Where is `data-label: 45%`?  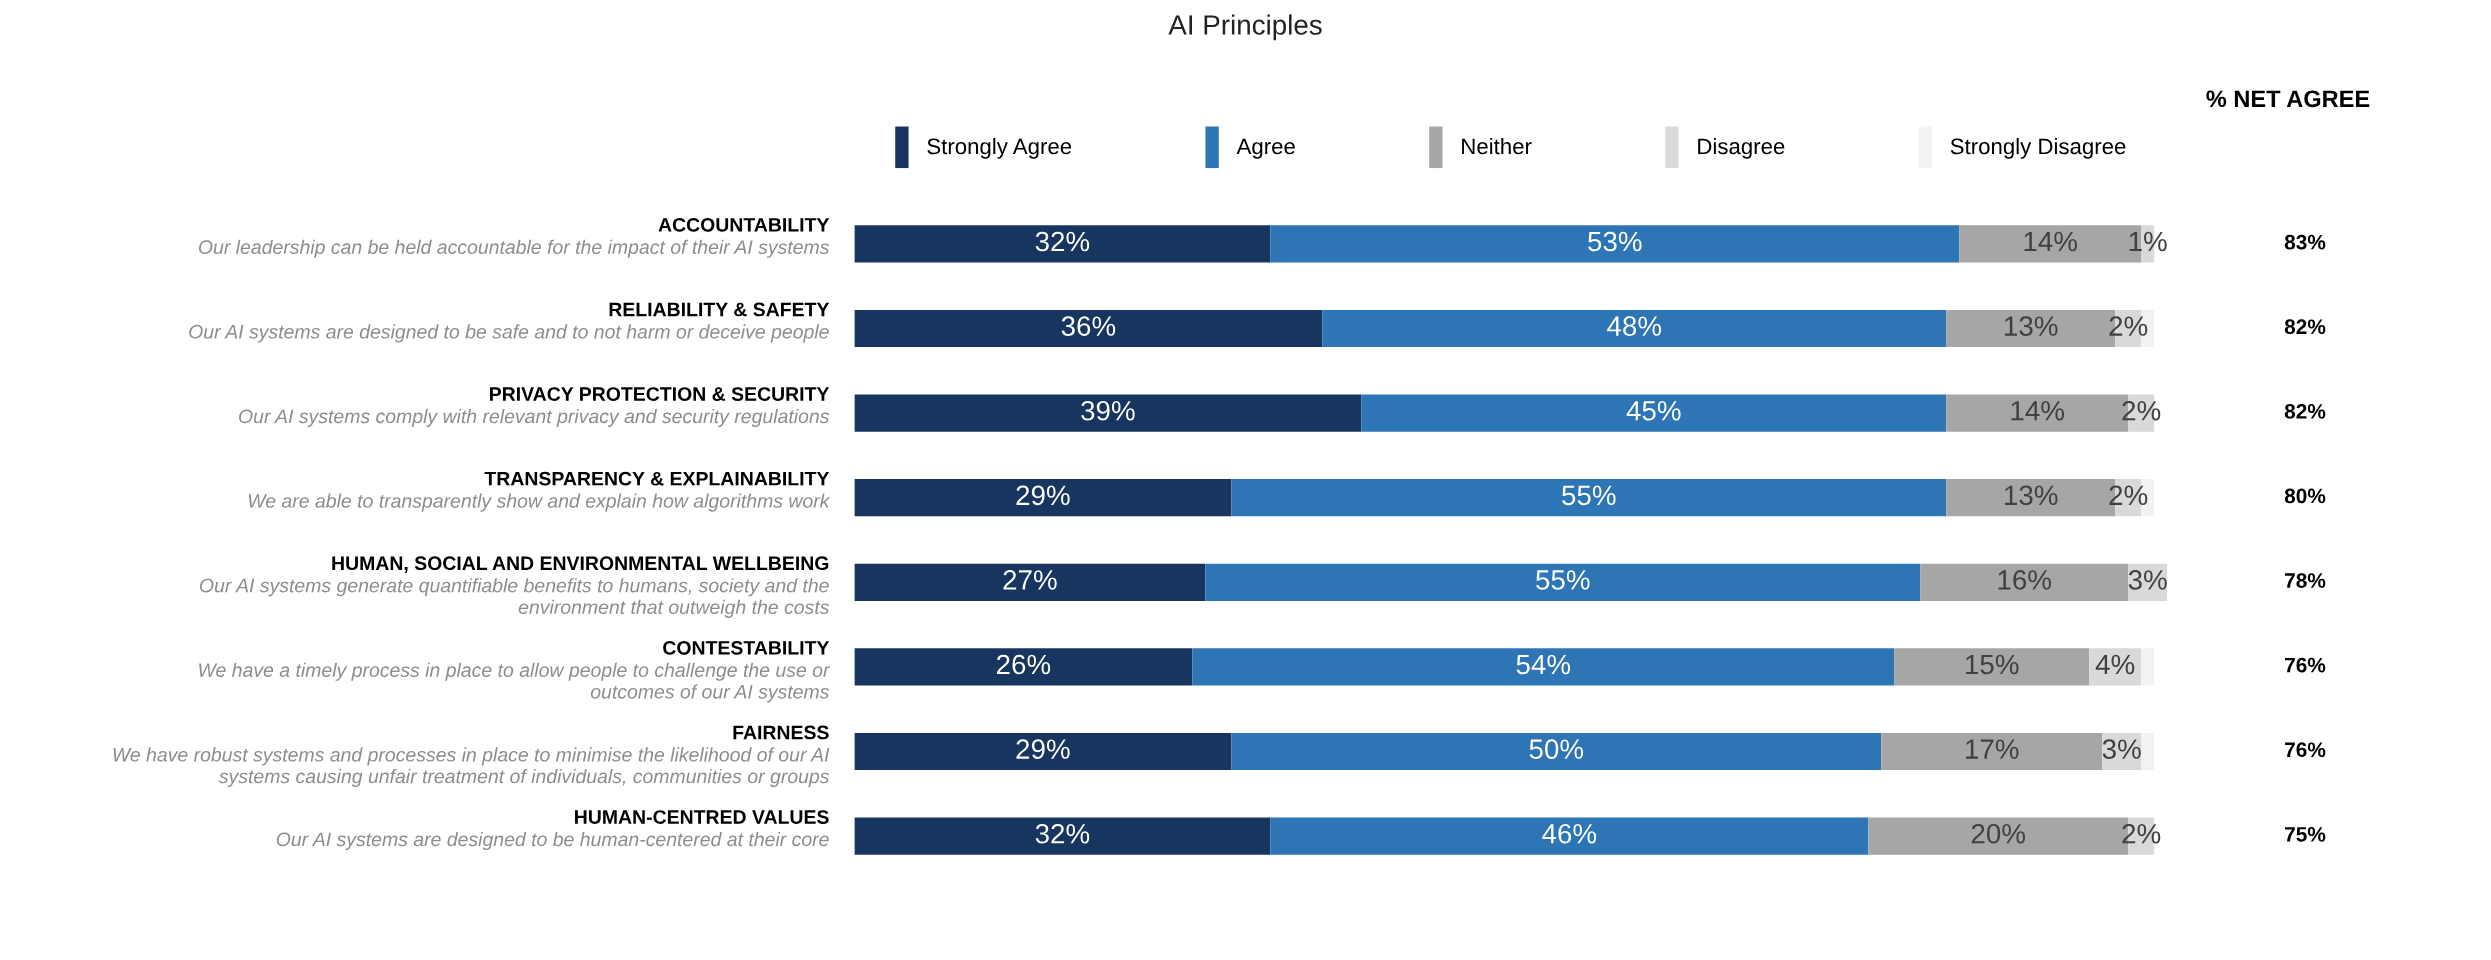 data-label: 45% is located at coordinates (1653, 411).